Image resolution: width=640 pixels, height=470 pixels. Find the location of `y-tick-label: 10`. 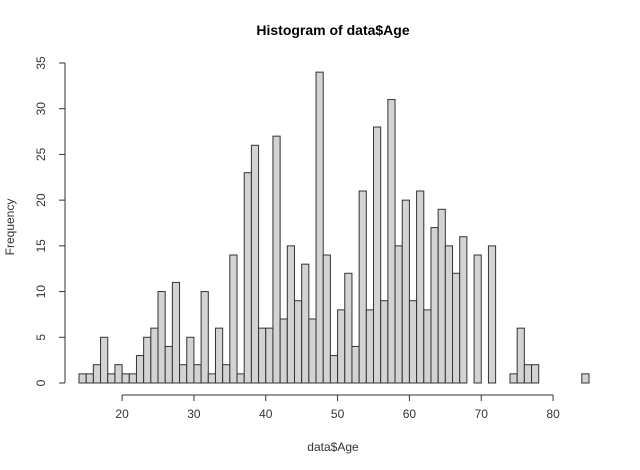

y-tick-label: 10 is located at coordinates (41, 292).